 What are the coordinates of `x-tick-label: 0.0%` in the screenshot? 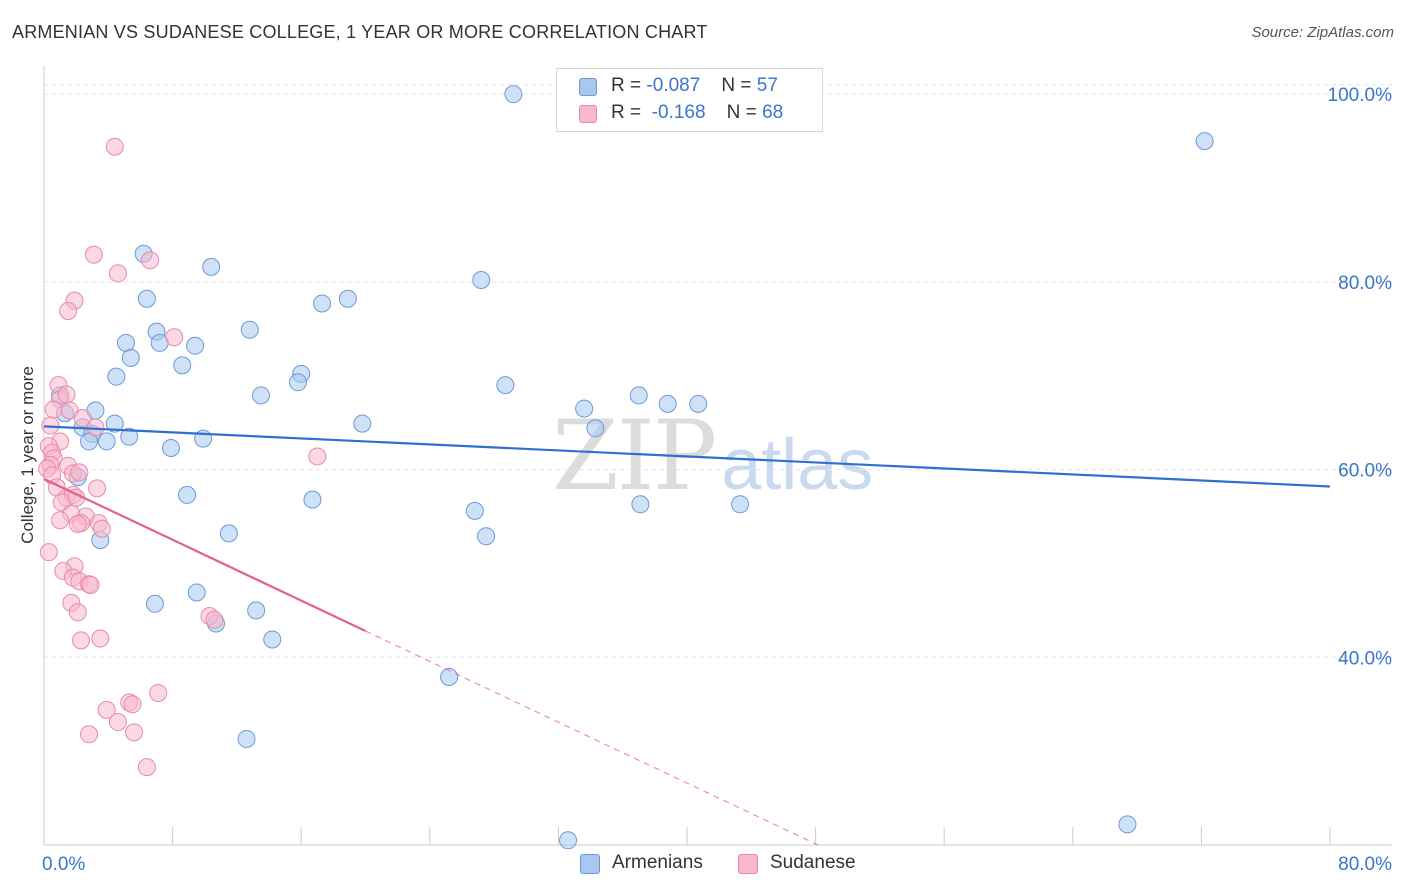 It's located at (63, 864).